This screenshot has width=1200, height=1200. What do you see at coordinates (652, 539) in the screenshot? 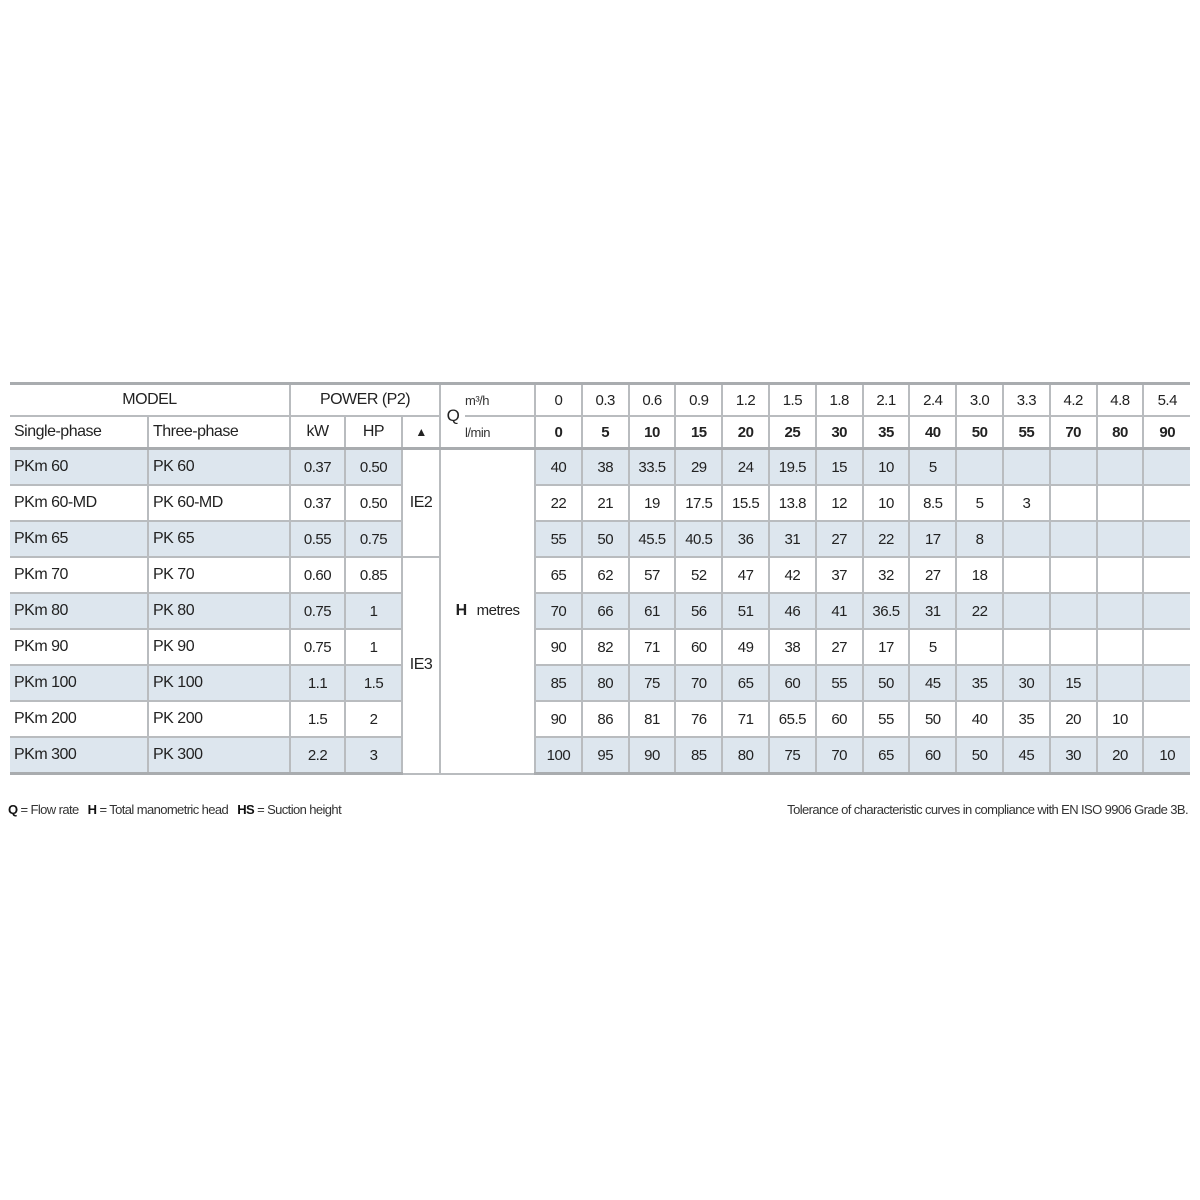
I see `head-value-cell: 45.5` at bounding box center [652, 539].